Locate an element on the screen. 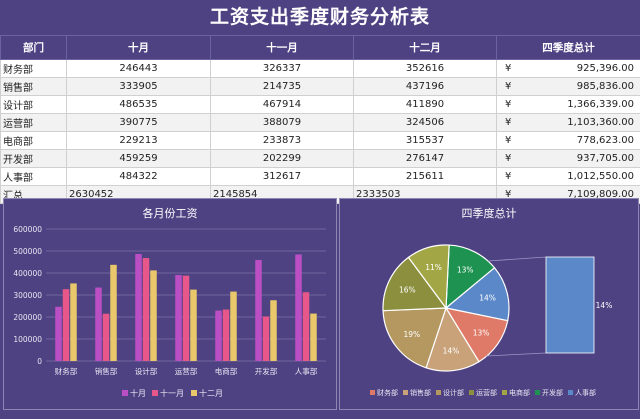  cell-total: ¥1,103,360.00 is located at coordinates (568, 122).